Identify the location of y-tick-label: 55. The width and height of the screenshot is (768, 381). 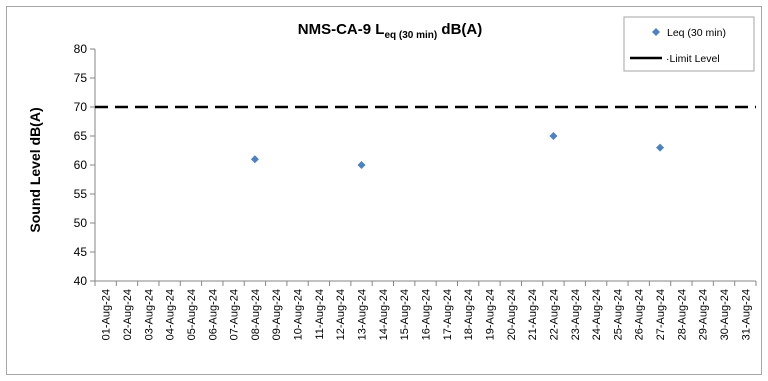
(81, 194).